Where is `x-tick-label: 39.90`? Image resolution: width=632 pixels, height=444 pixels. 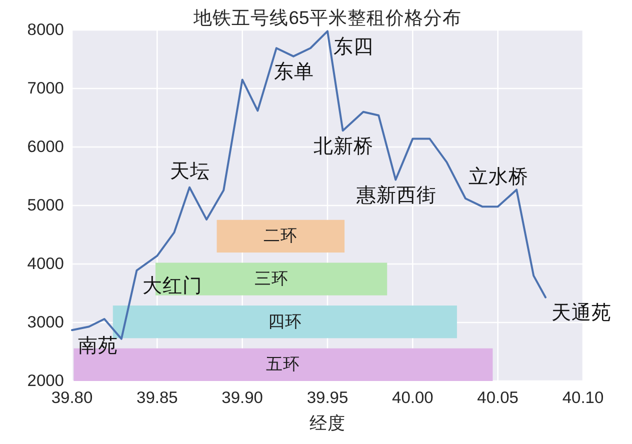 x-tick-label: 39.90 is located at coordinates (242, 398).